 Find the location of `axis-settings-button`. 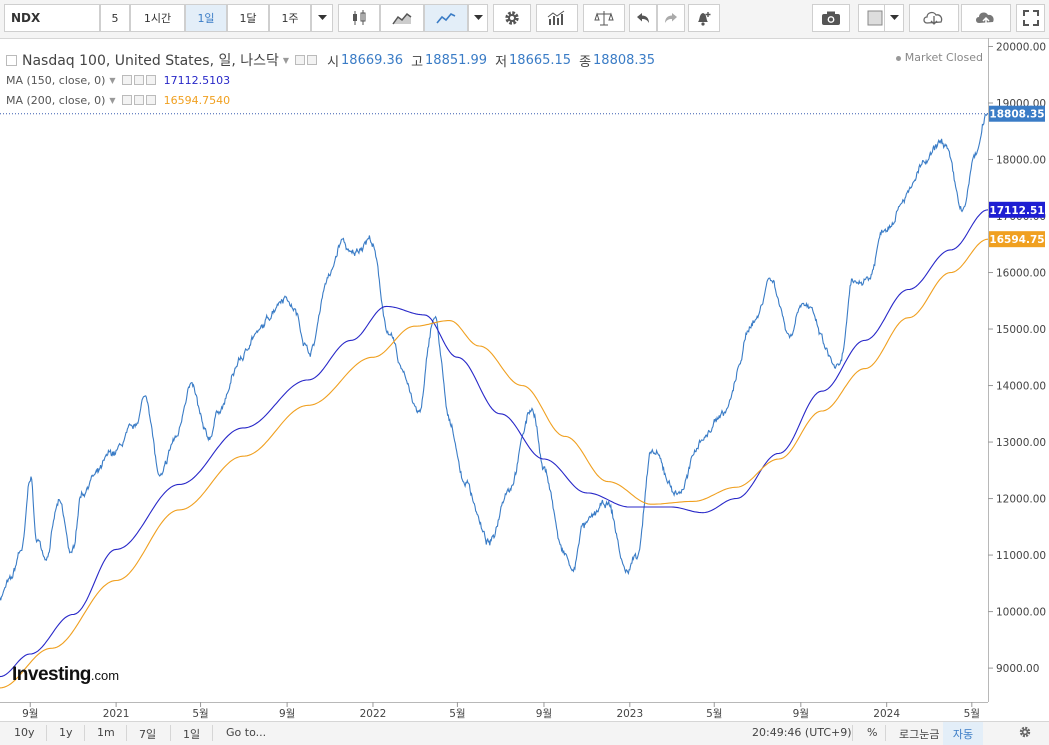

axis-settings-button is located at coordinates (1025, 733).